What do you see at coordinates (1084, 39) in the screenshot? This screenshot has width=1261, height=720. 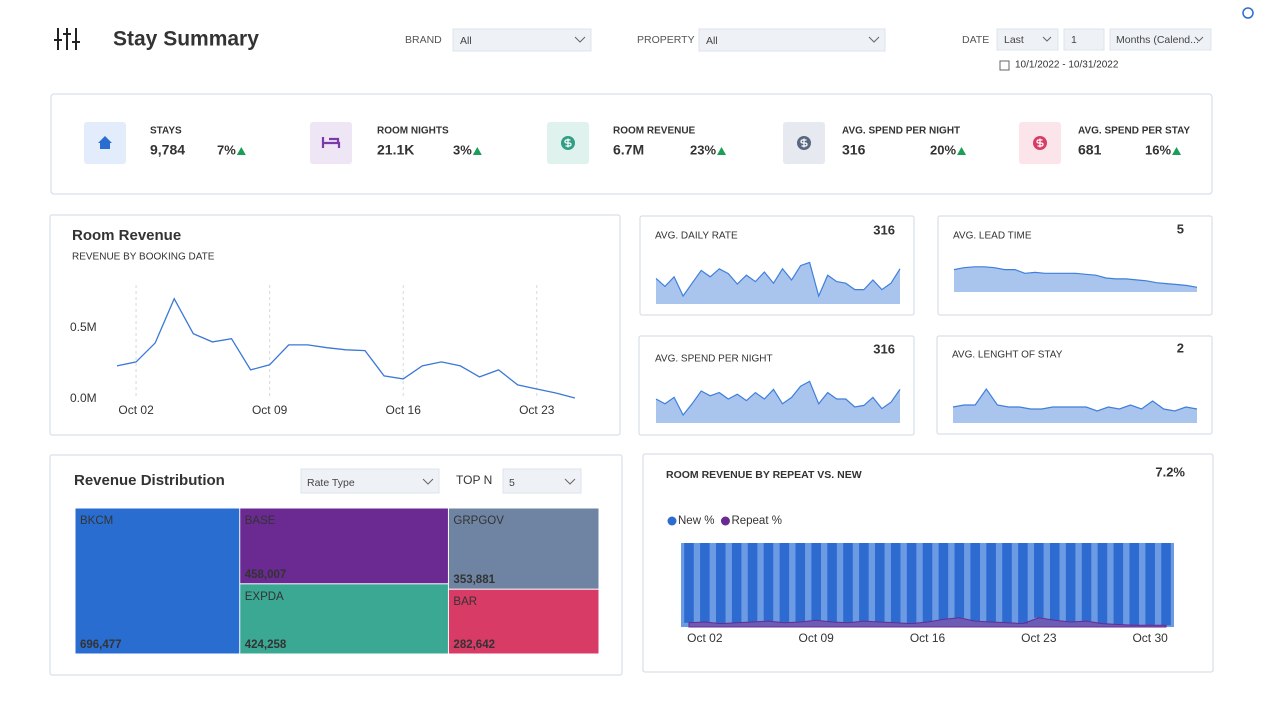 I see `count-input` at bounding box center [1084, 39].